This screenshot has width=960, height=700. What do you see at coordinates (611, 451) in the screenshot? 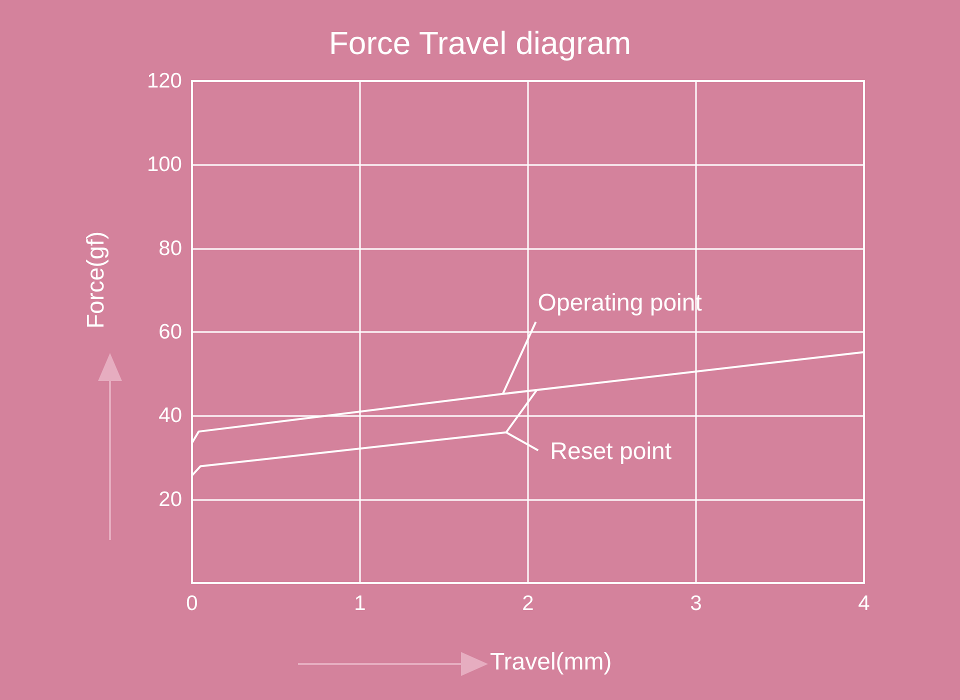
I see `annotation: Reset point` at bounding box center [611, 451].